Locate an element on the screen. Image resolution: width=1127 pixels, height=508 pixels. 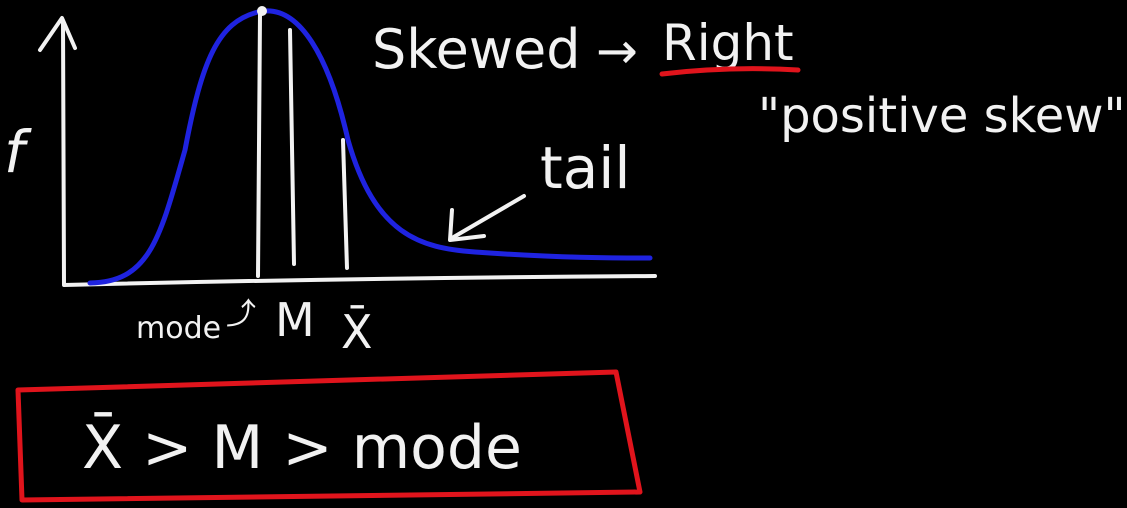
y-axis-line is located at coordinates (63, 153).